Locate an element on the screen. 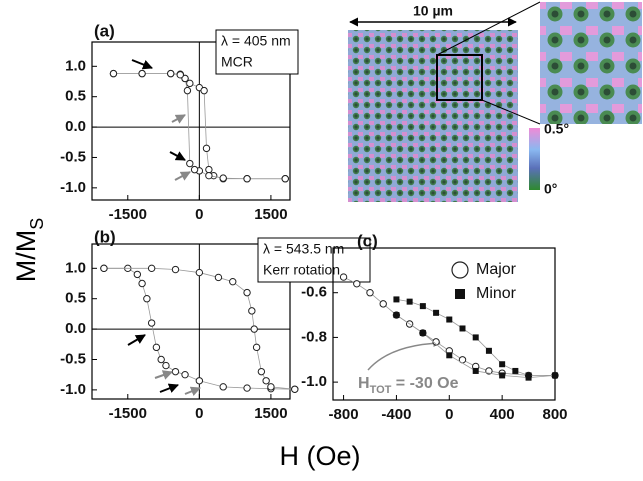  htot-annotation: HTOT = -30 Oe is located at coordinates (408, 385).